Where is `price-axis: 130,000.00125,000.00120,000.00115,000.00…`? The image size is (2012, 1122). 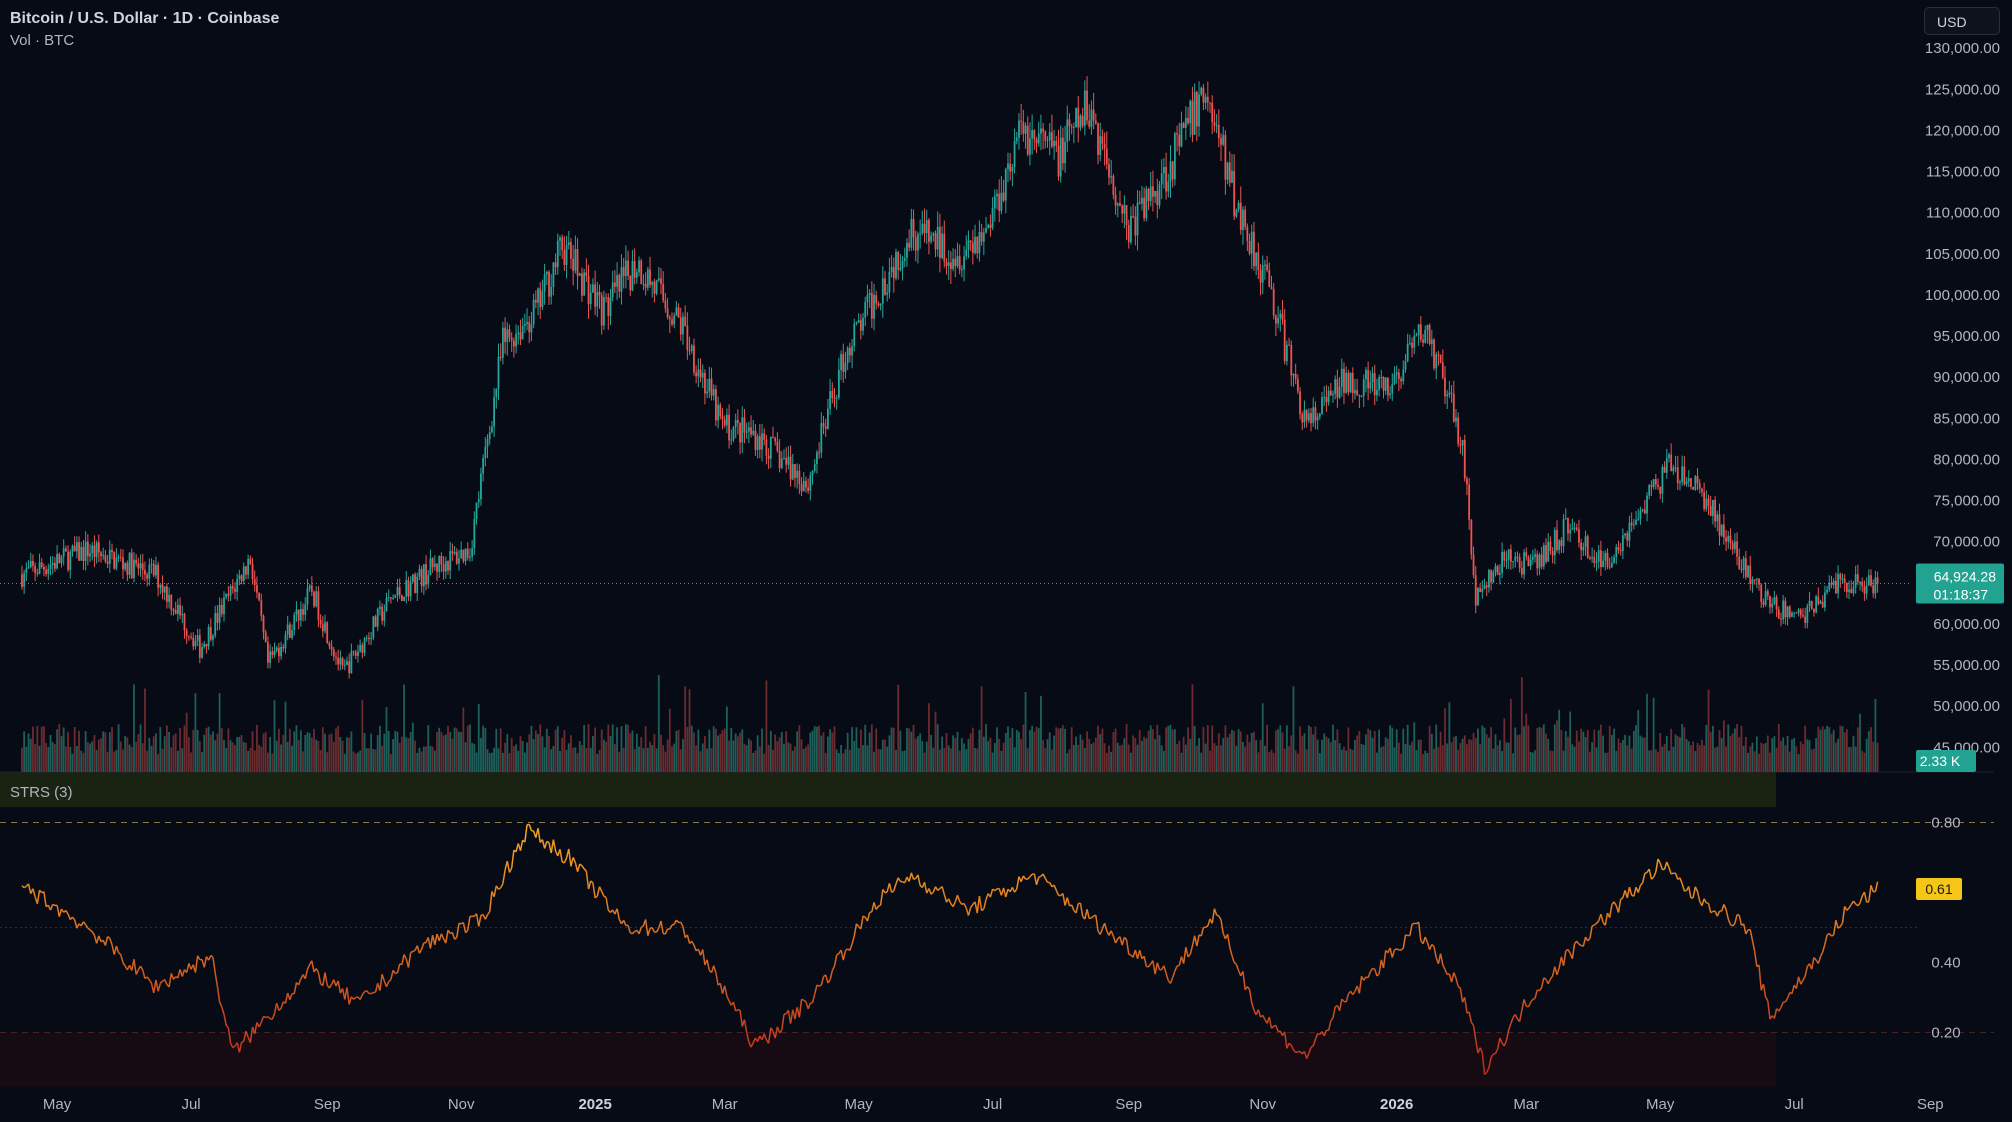
price-axis: 130,000.00125,000.00120,000.00115,000.00… is located at coordinates (1962, 398).